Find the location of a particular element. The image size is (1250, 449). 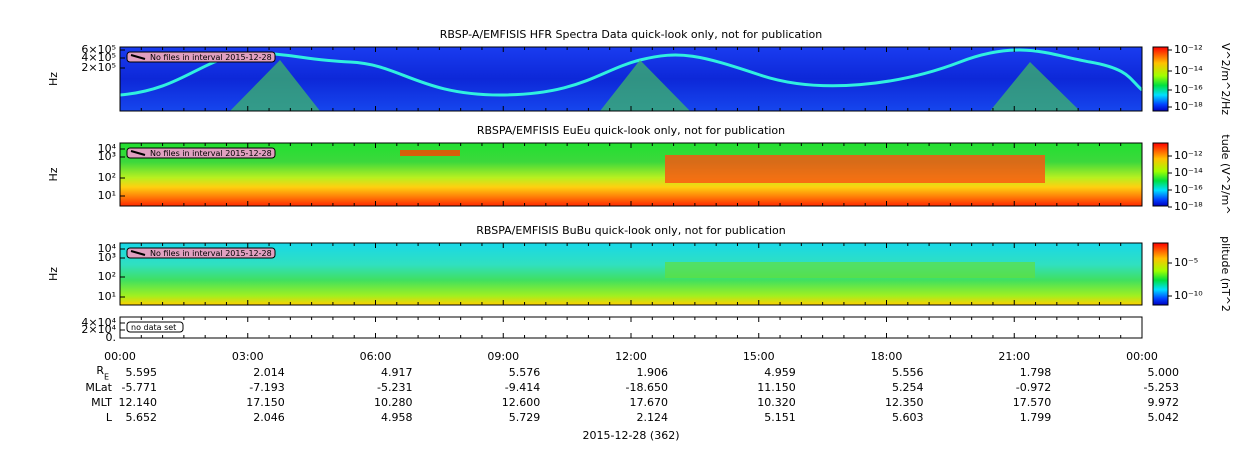

note-text: no data set is located at coordinates (153, 327).